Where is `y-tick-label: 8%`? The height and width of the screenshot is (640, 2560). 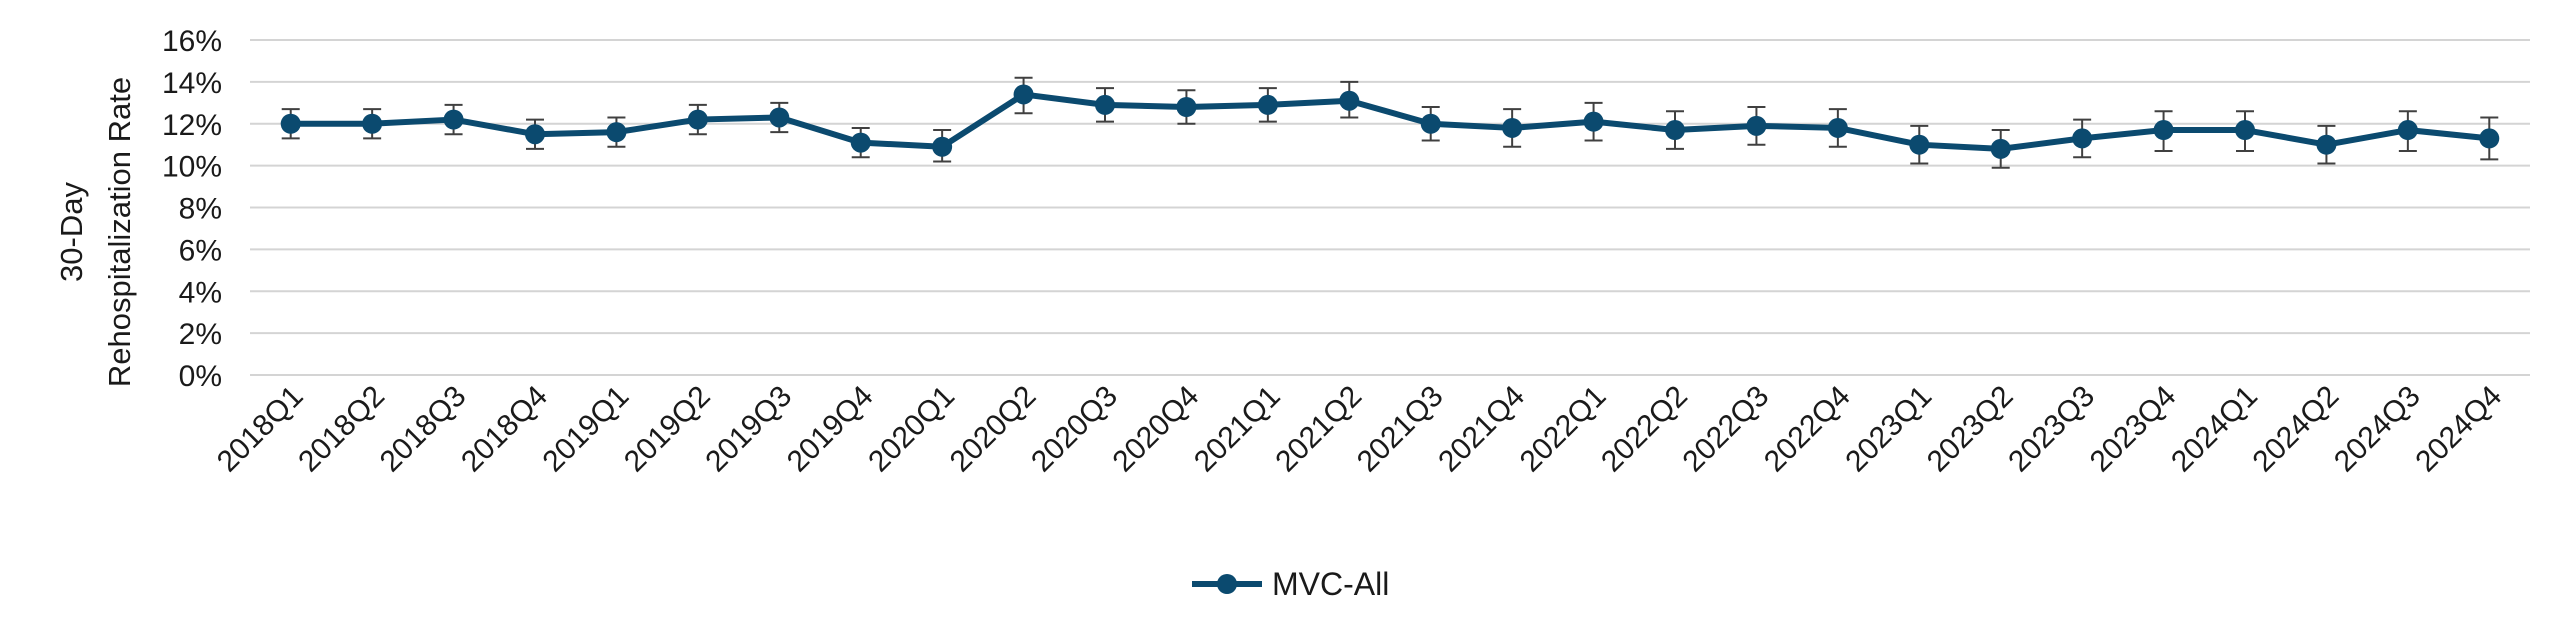 y-tick-label: 8% is located at coordinates (200, 209).